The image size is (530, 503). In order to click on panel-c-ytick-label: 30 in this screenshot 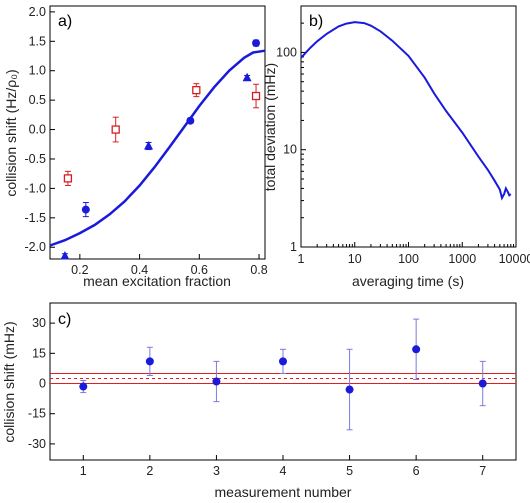, I will do `click(39, 323)`.